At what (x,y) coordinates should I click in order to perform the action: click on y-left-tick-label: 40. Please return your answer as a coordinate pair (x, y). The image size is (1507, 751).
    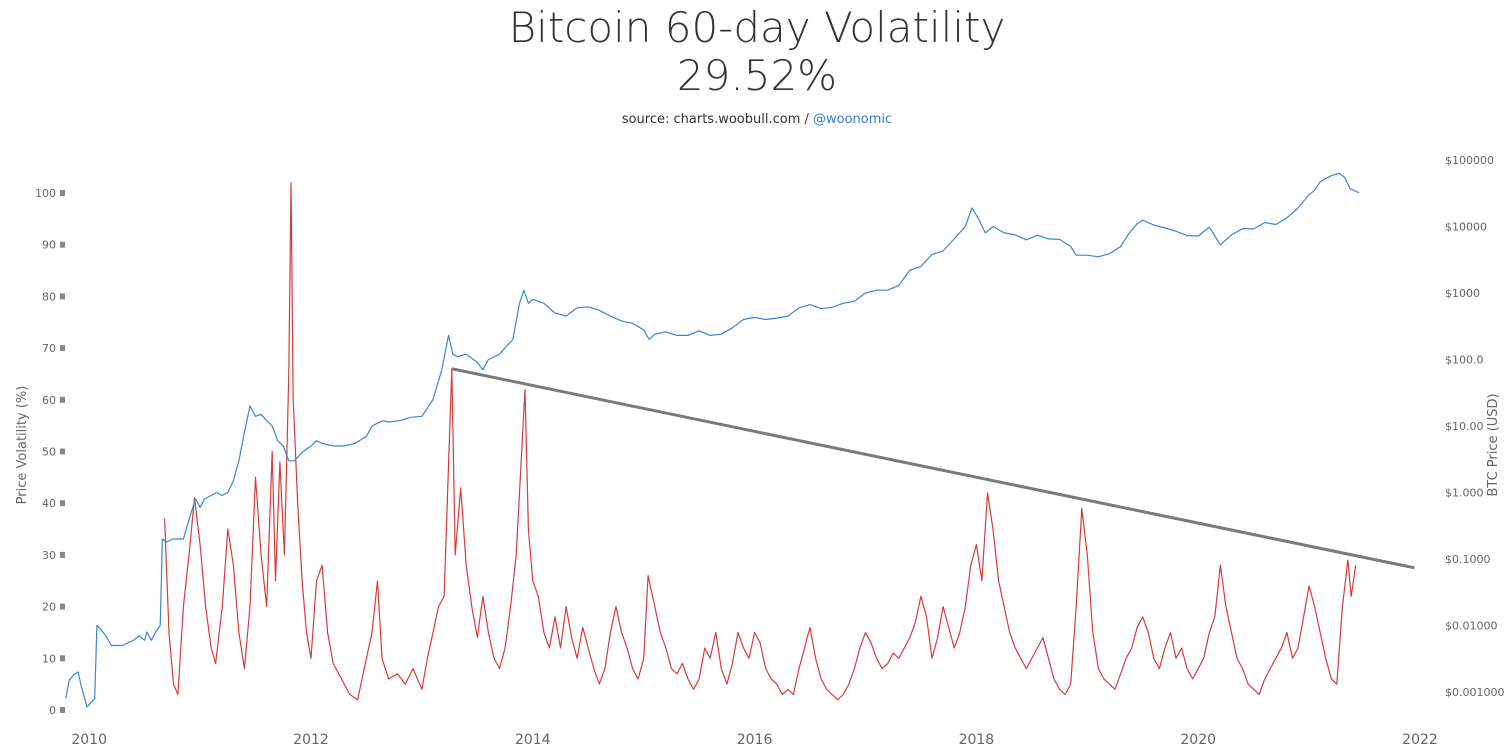
    Looking at the image, I should click on (49, 503).